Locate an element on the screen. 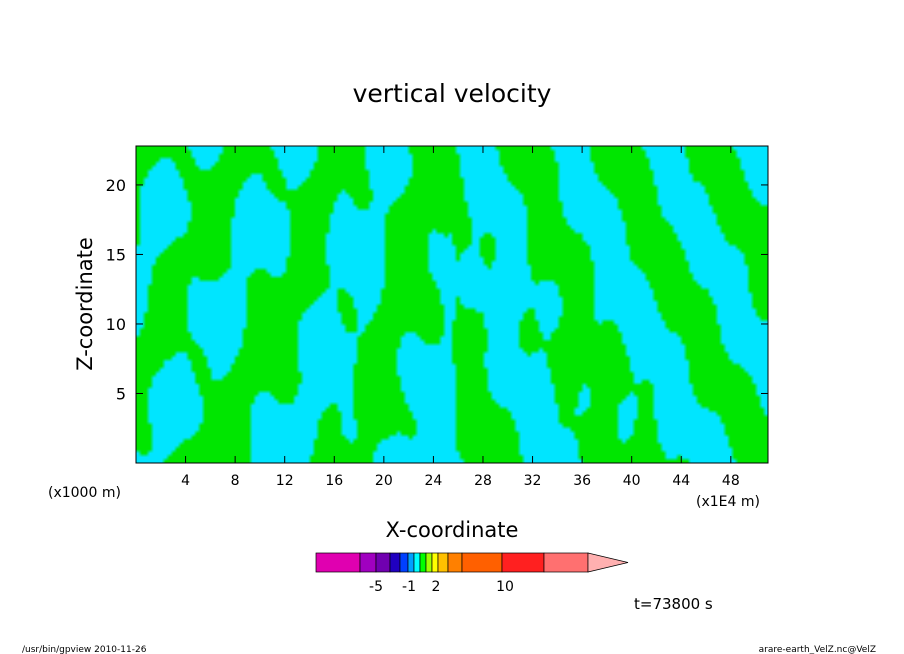  y-tick-label: 5 is located at coordinates (121, 393).